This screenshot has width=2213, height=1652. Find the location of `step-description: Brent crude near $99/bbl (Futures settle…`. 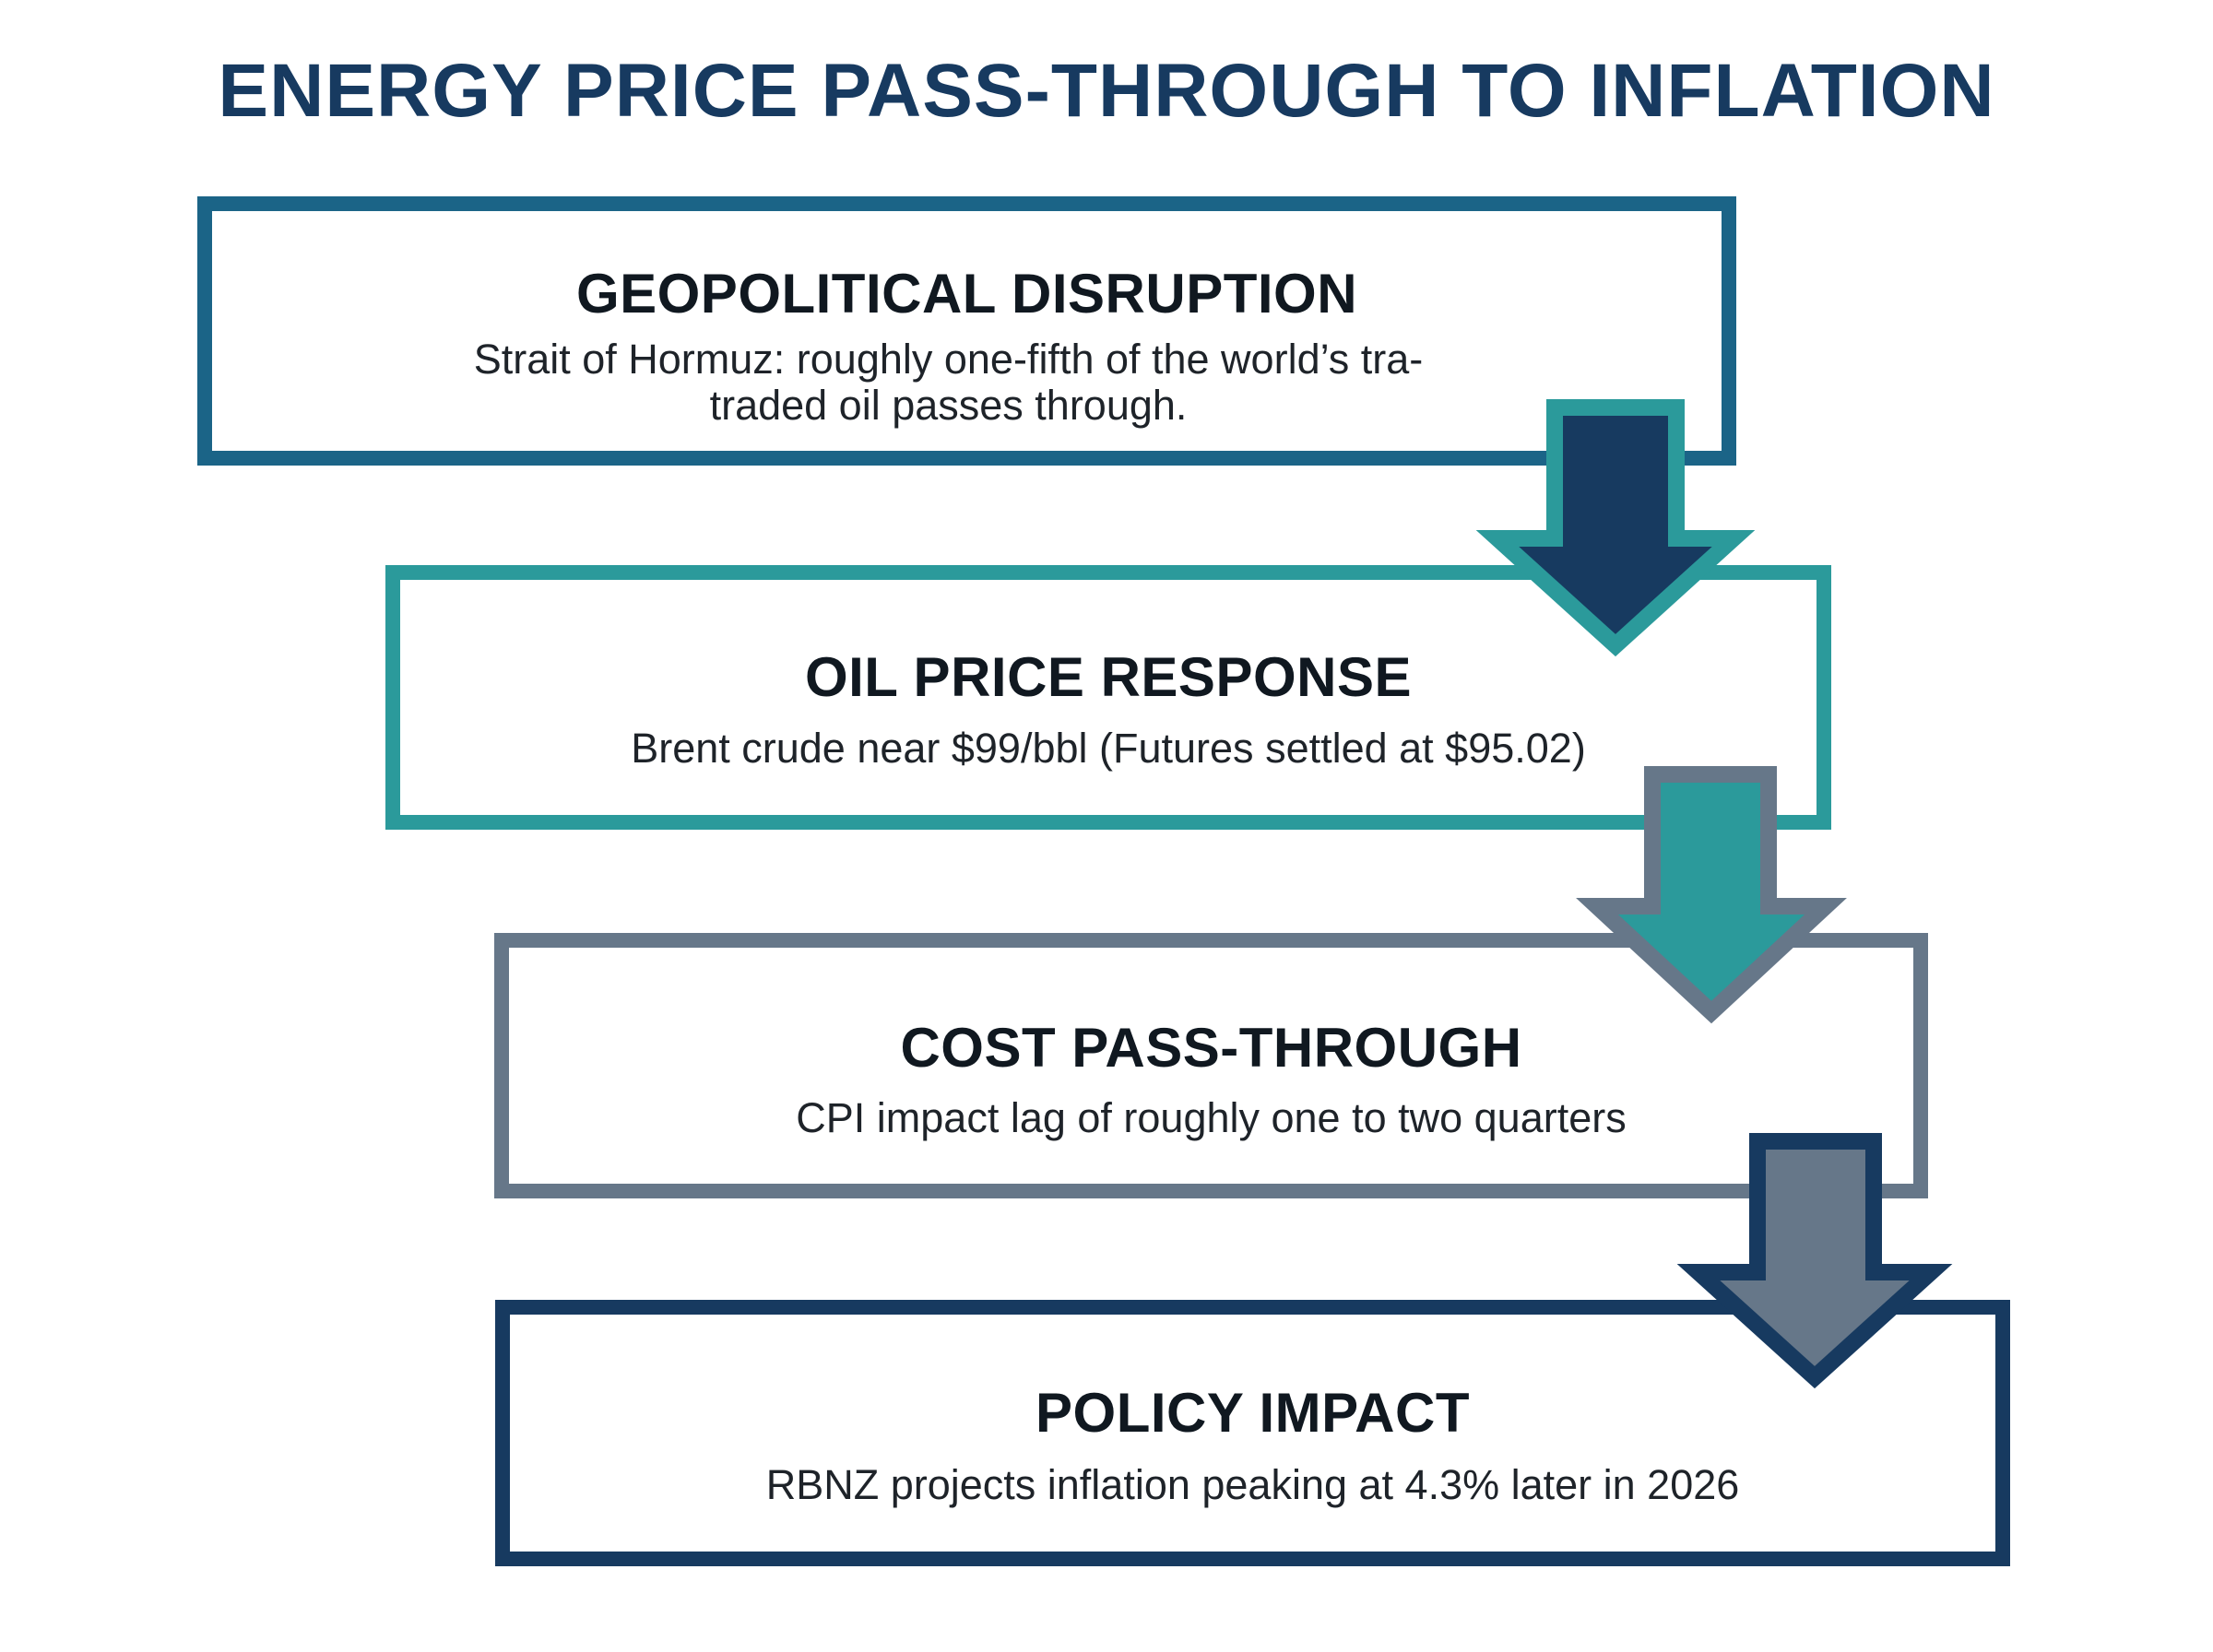

step-description: Brent crude near $99/bbl (Futures settle… is located at coordinates (1108, 748).